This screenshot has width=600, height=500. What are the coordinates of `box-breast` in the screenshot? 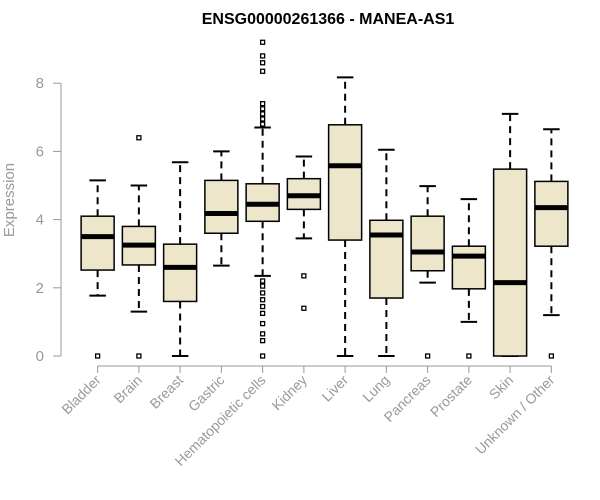 It's located at (180, 259).